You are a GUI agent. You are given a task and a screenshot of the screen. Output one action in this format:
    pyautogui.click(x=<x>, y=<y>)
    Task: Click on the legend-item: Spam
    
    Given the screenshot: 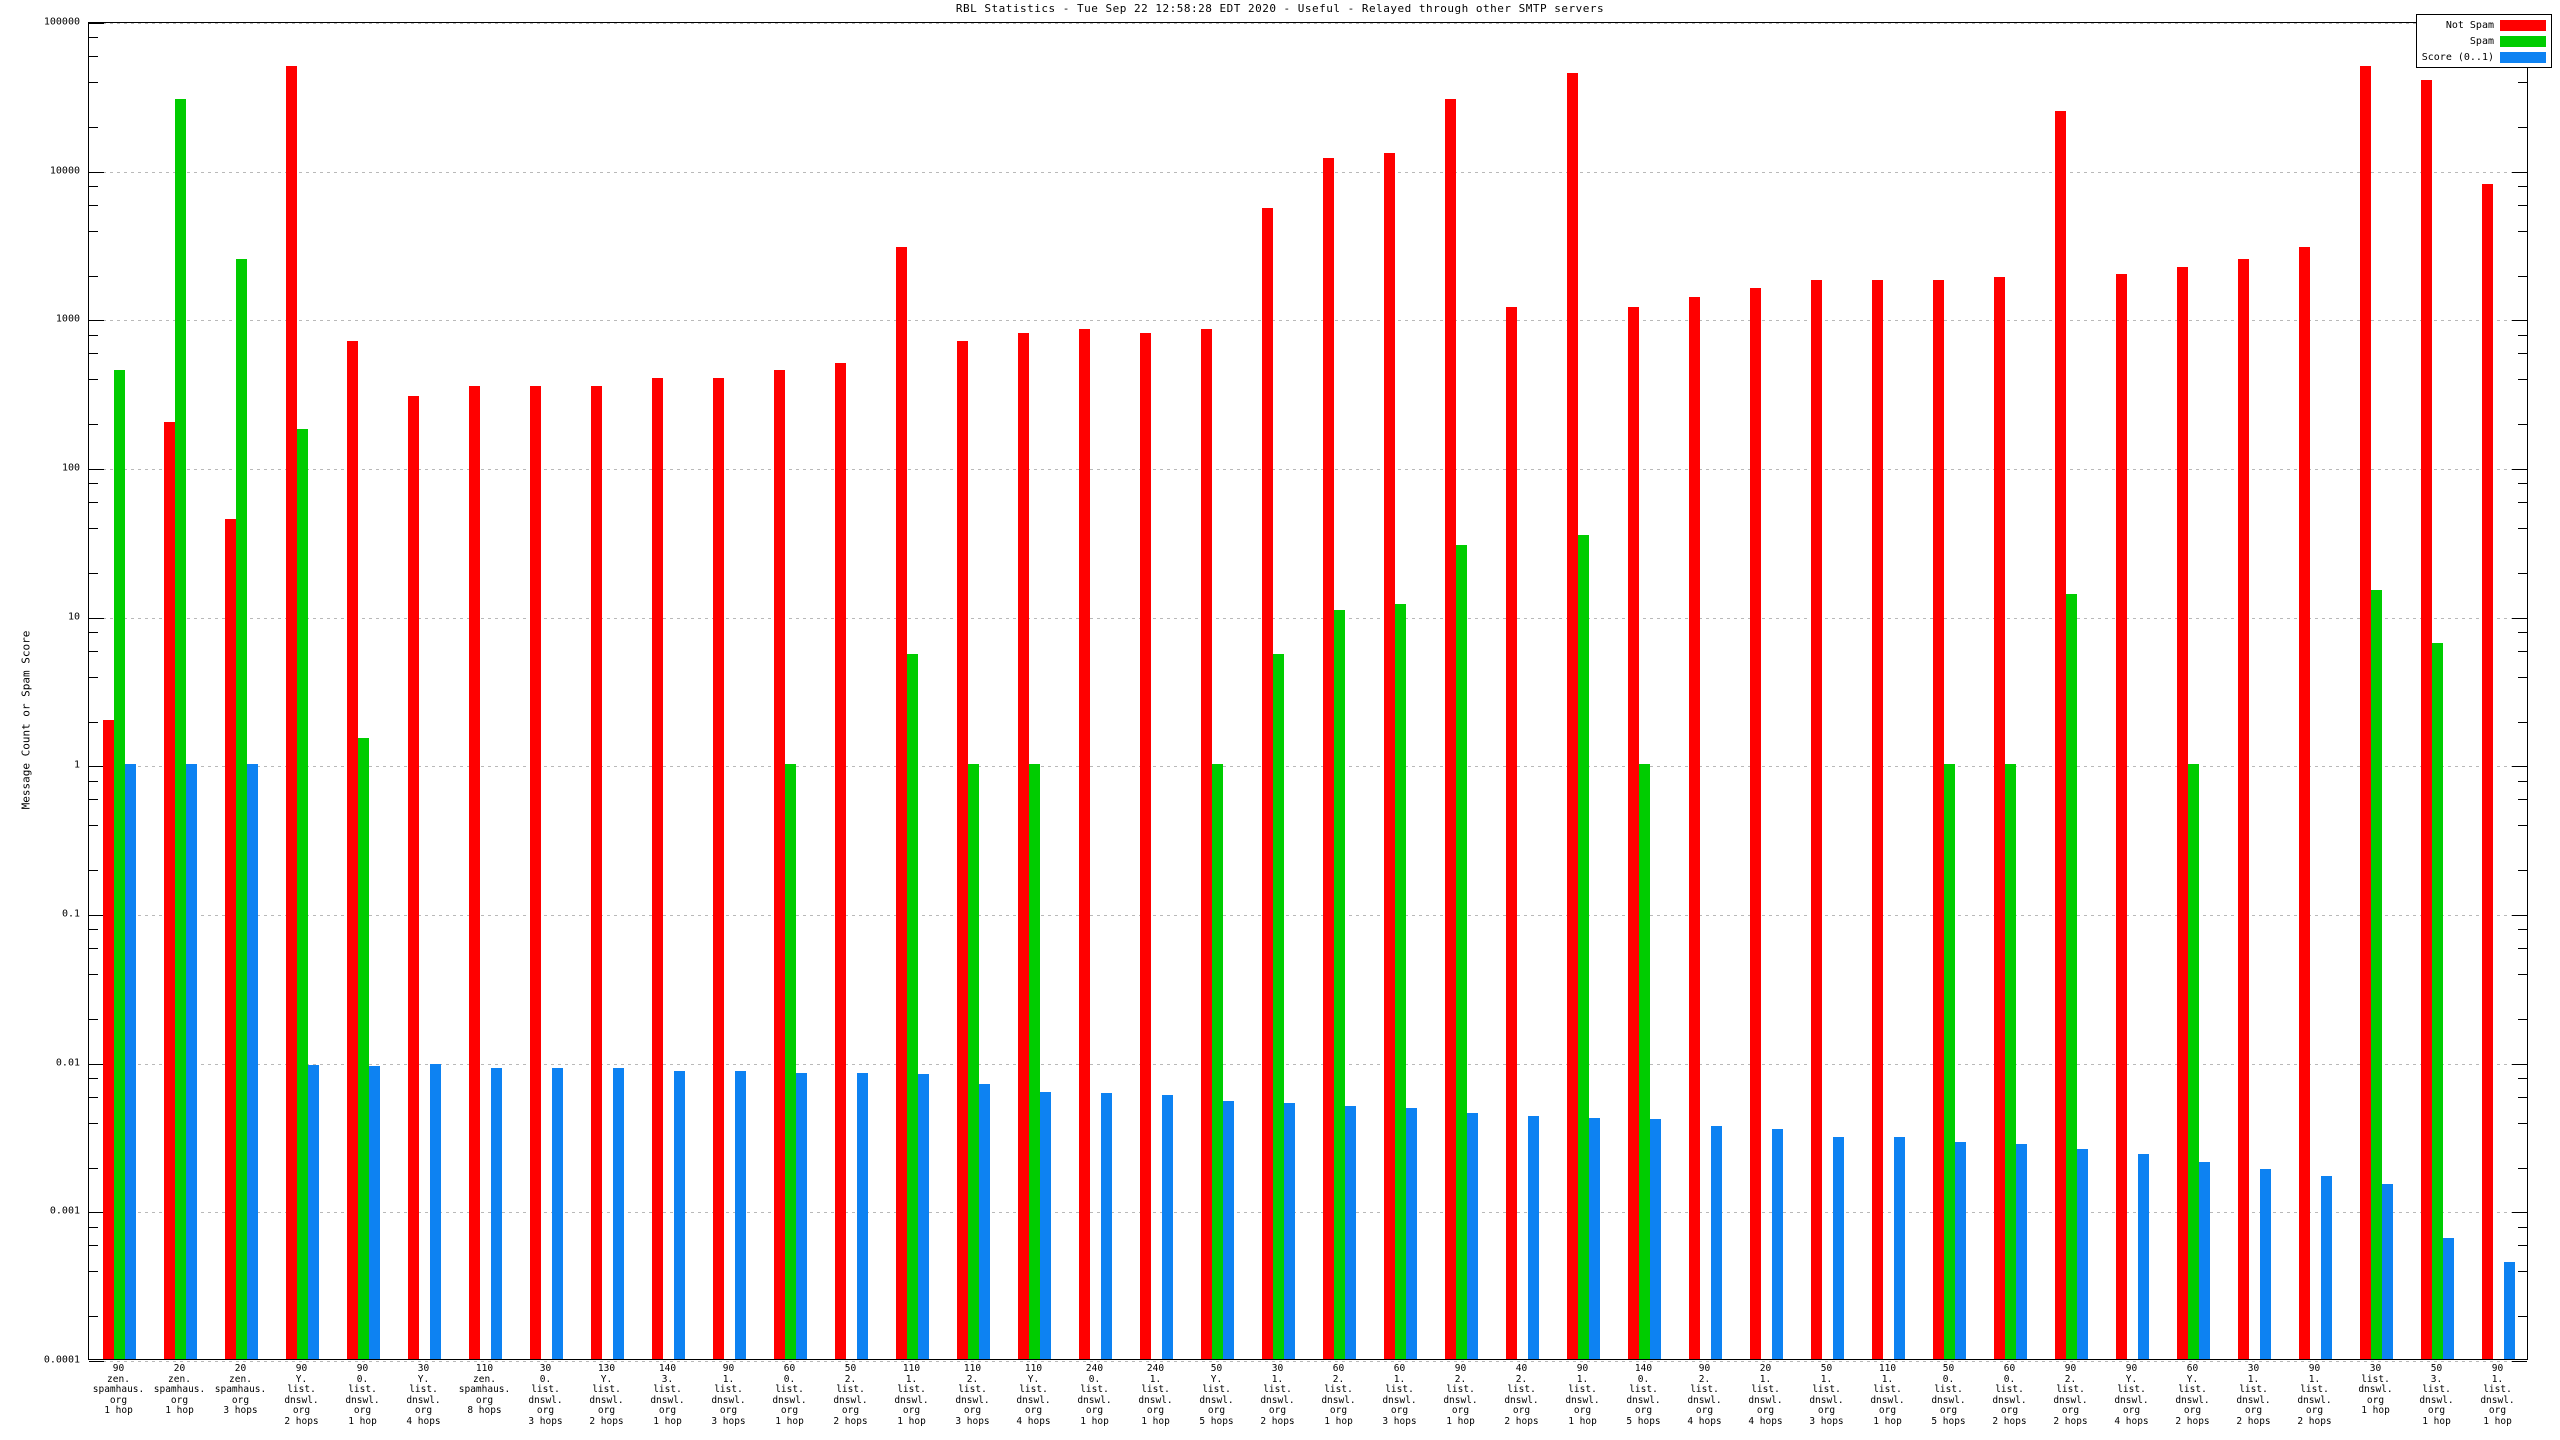 What is the action you would take?
    pyautogui.click(x=2484, y=41)
    